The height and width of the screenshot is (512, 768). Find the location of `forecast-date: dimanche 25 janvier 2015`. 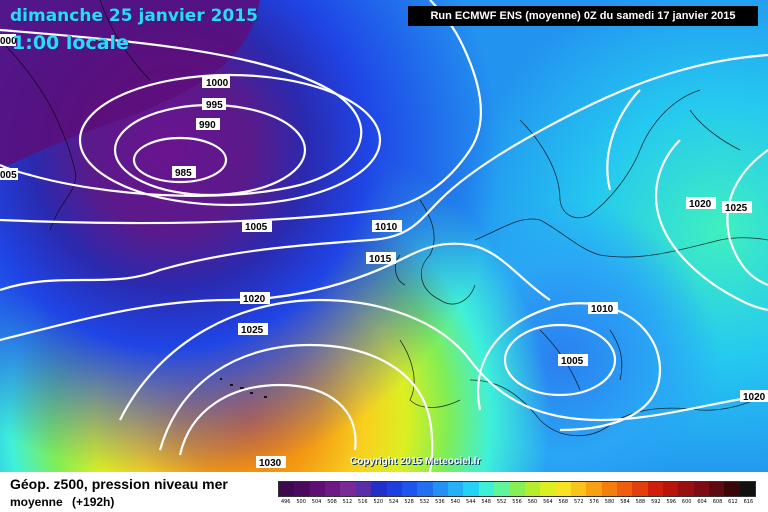

forecast-date: dimanche 25 janvier 2015 is located at coordinates (134, 16).